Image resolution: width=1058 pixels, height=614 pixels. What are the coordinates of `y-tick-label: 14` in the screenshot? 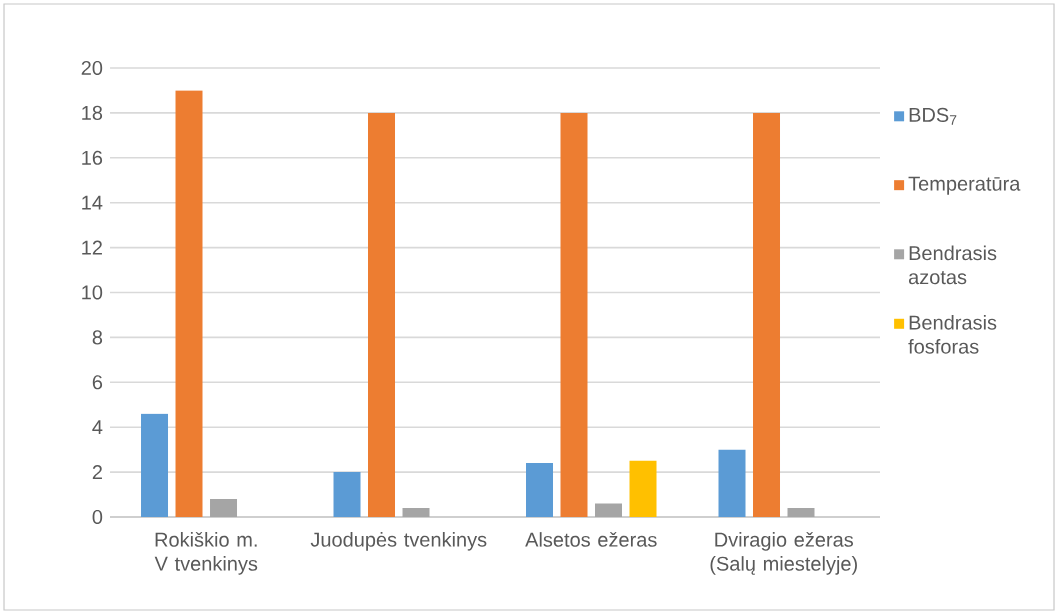 It's located at (92, 202).